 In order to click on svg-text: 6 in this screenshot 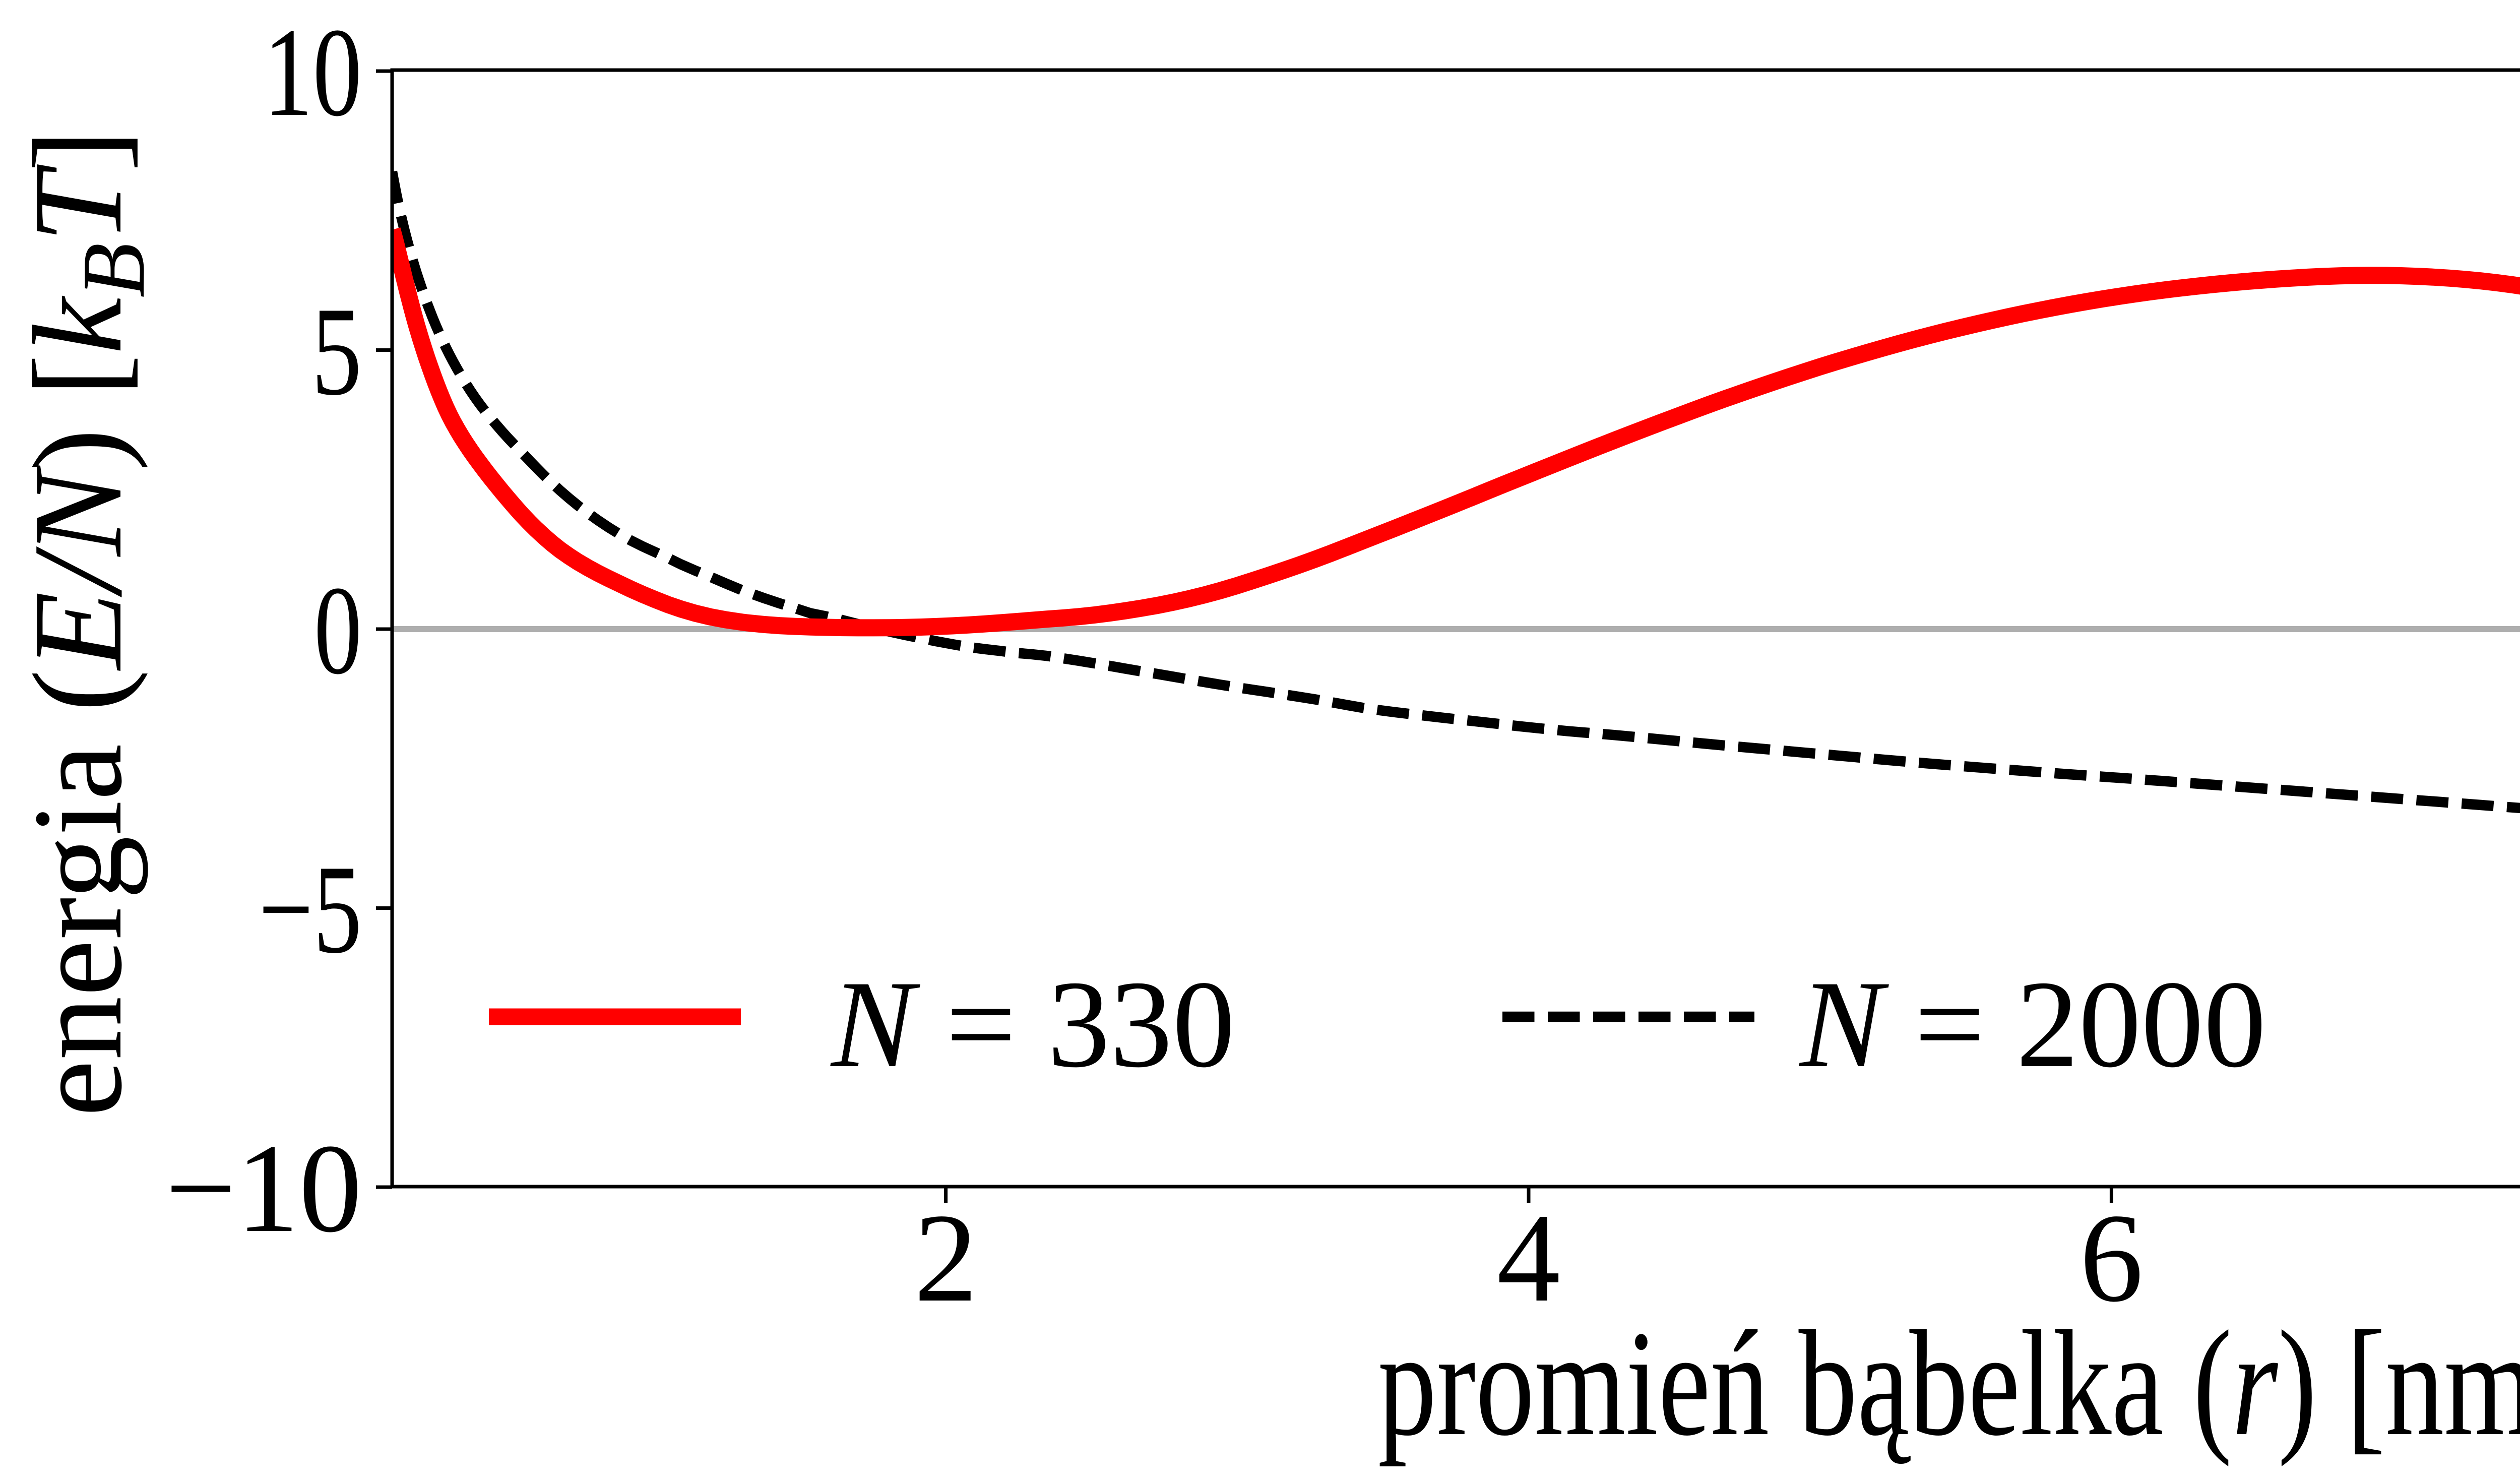, I will do `click(2111, 1258)`.